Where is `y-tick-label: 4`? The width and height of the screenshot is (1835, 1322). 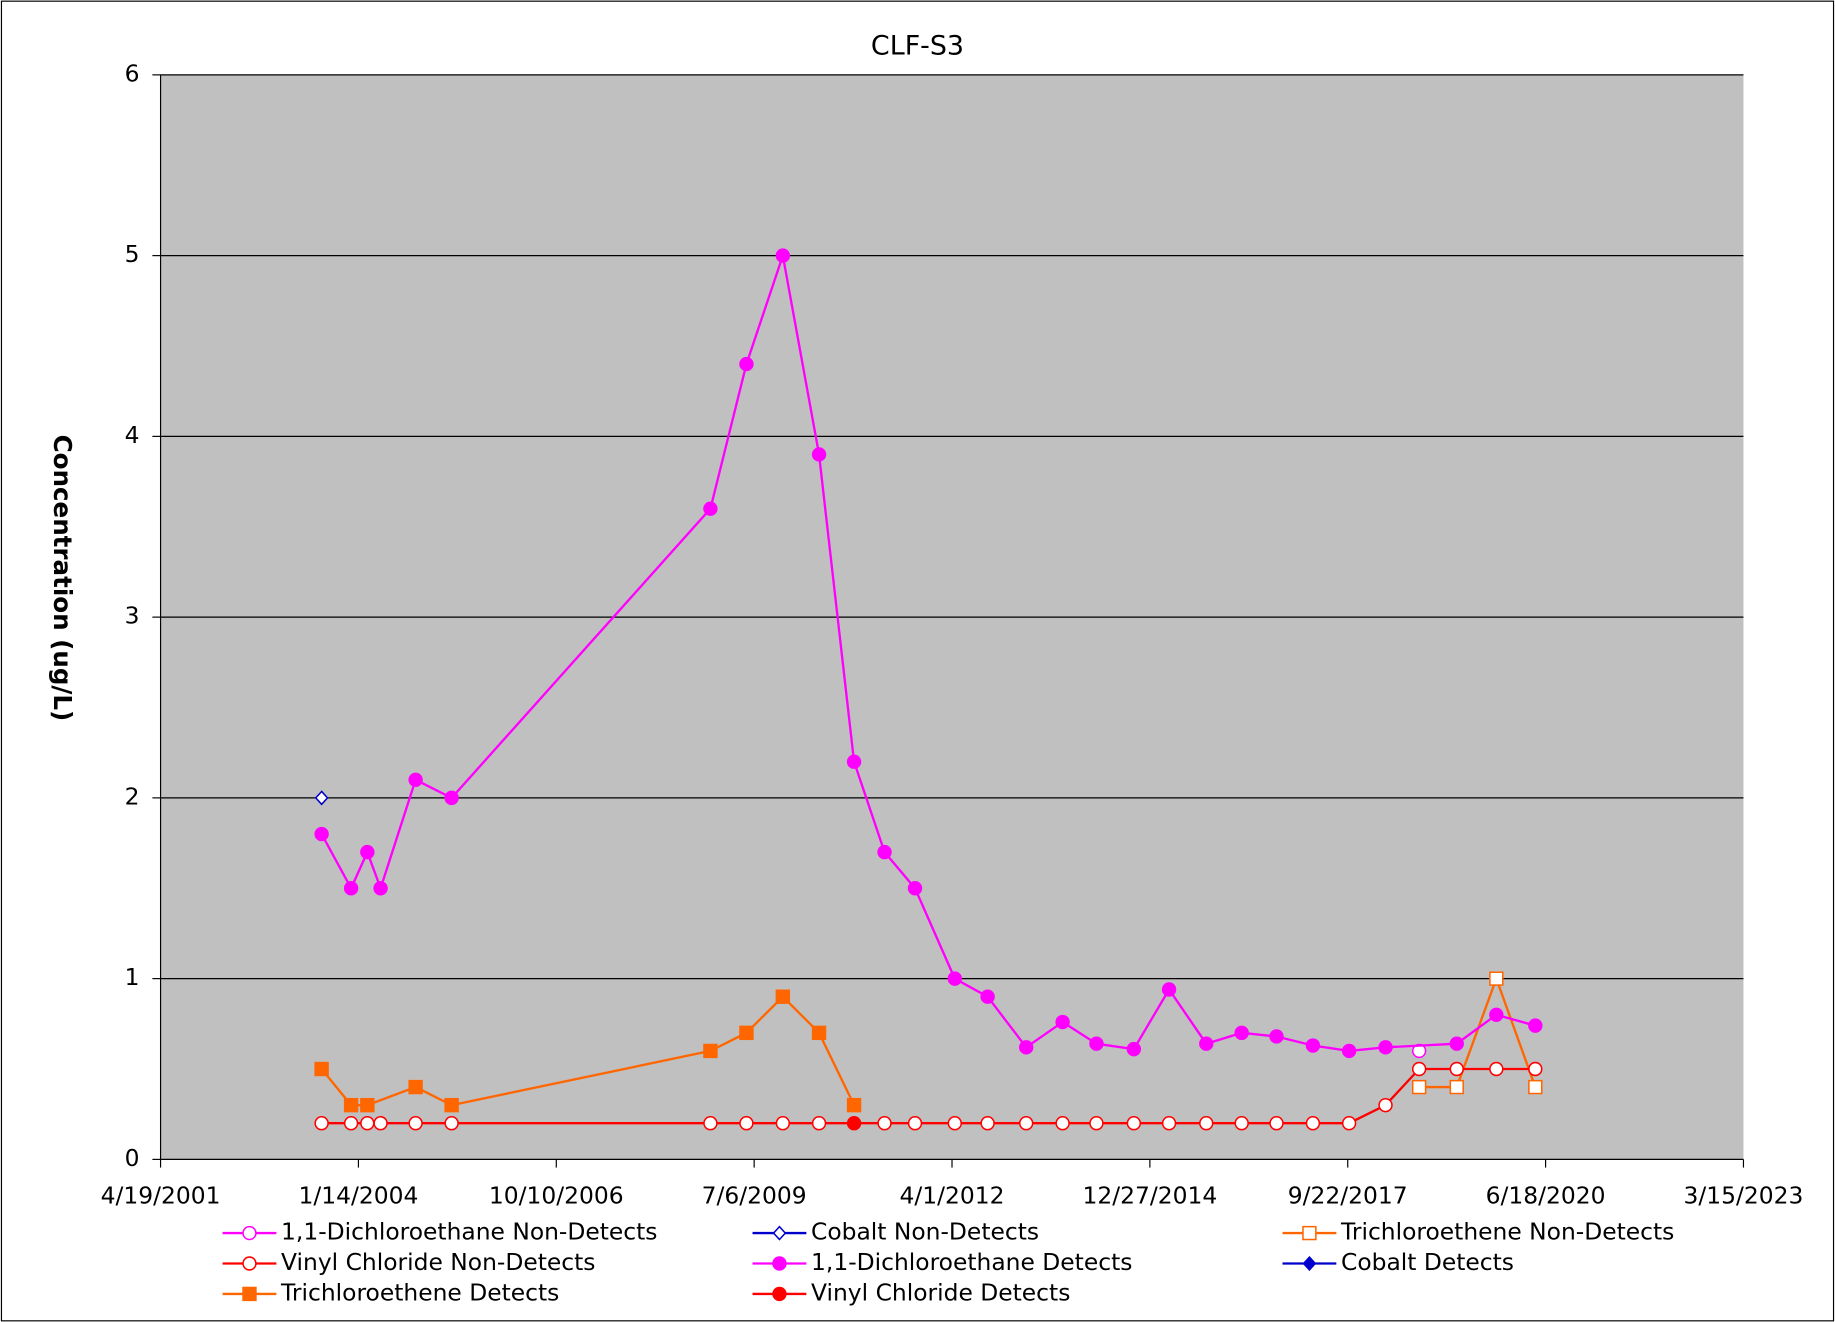
y-tick-label: 4 is located at coordinates (132, 435).